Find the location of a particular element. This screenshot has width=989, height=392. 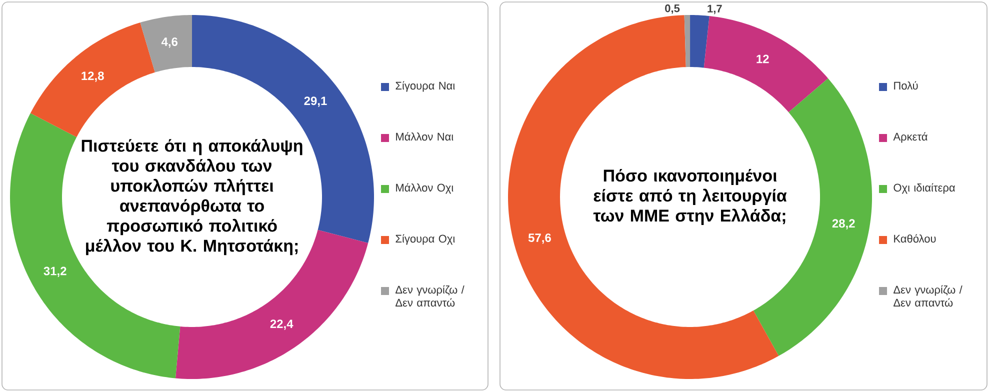

data-label: 0,5 is located at coordinates (672, 9).